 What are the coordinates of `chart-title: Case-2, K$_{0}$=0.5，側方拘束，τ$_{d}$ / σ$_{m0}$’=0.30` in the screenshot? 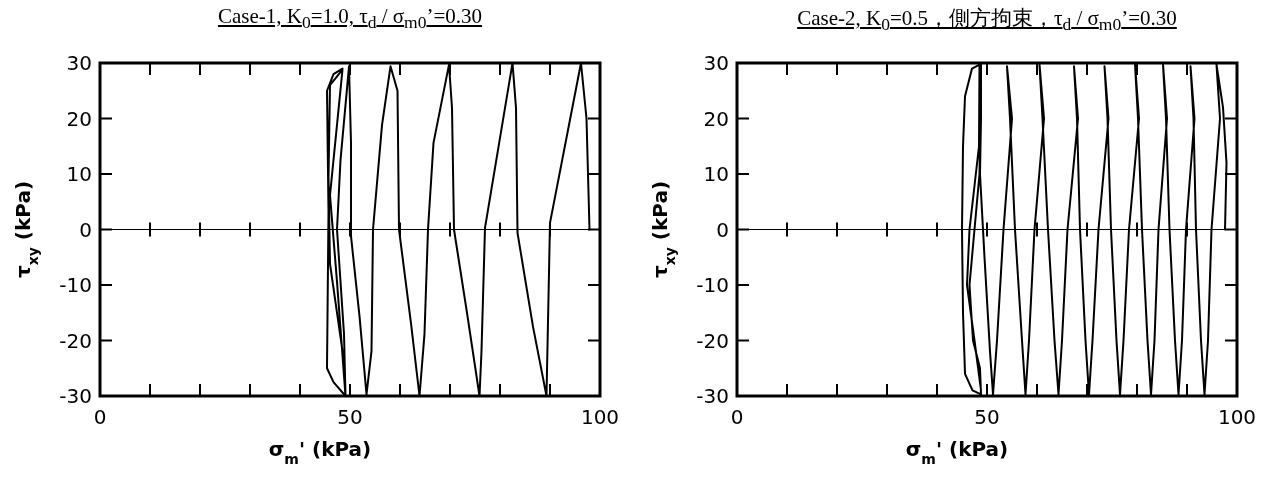 It's located at (987, 20).